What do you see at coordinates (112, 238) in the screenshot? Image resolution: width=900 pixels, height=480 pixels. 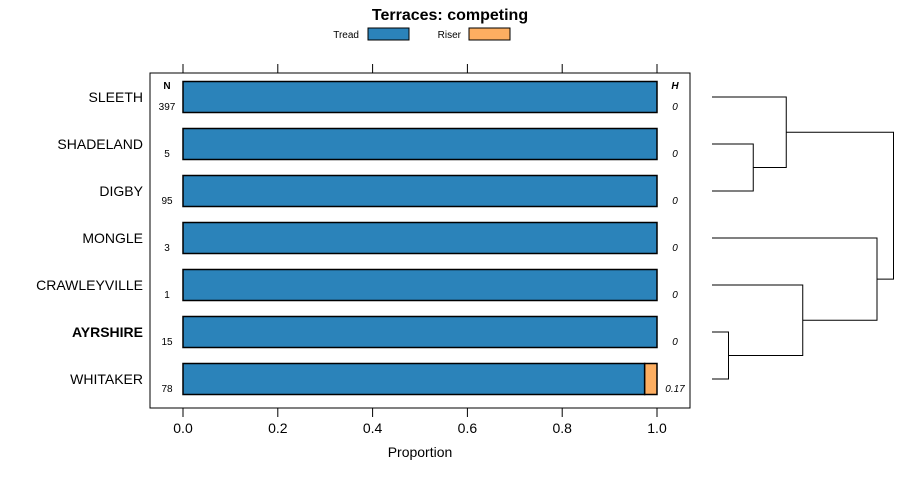 I see `category-label: MONGLE` at bounding box center [112, 238].